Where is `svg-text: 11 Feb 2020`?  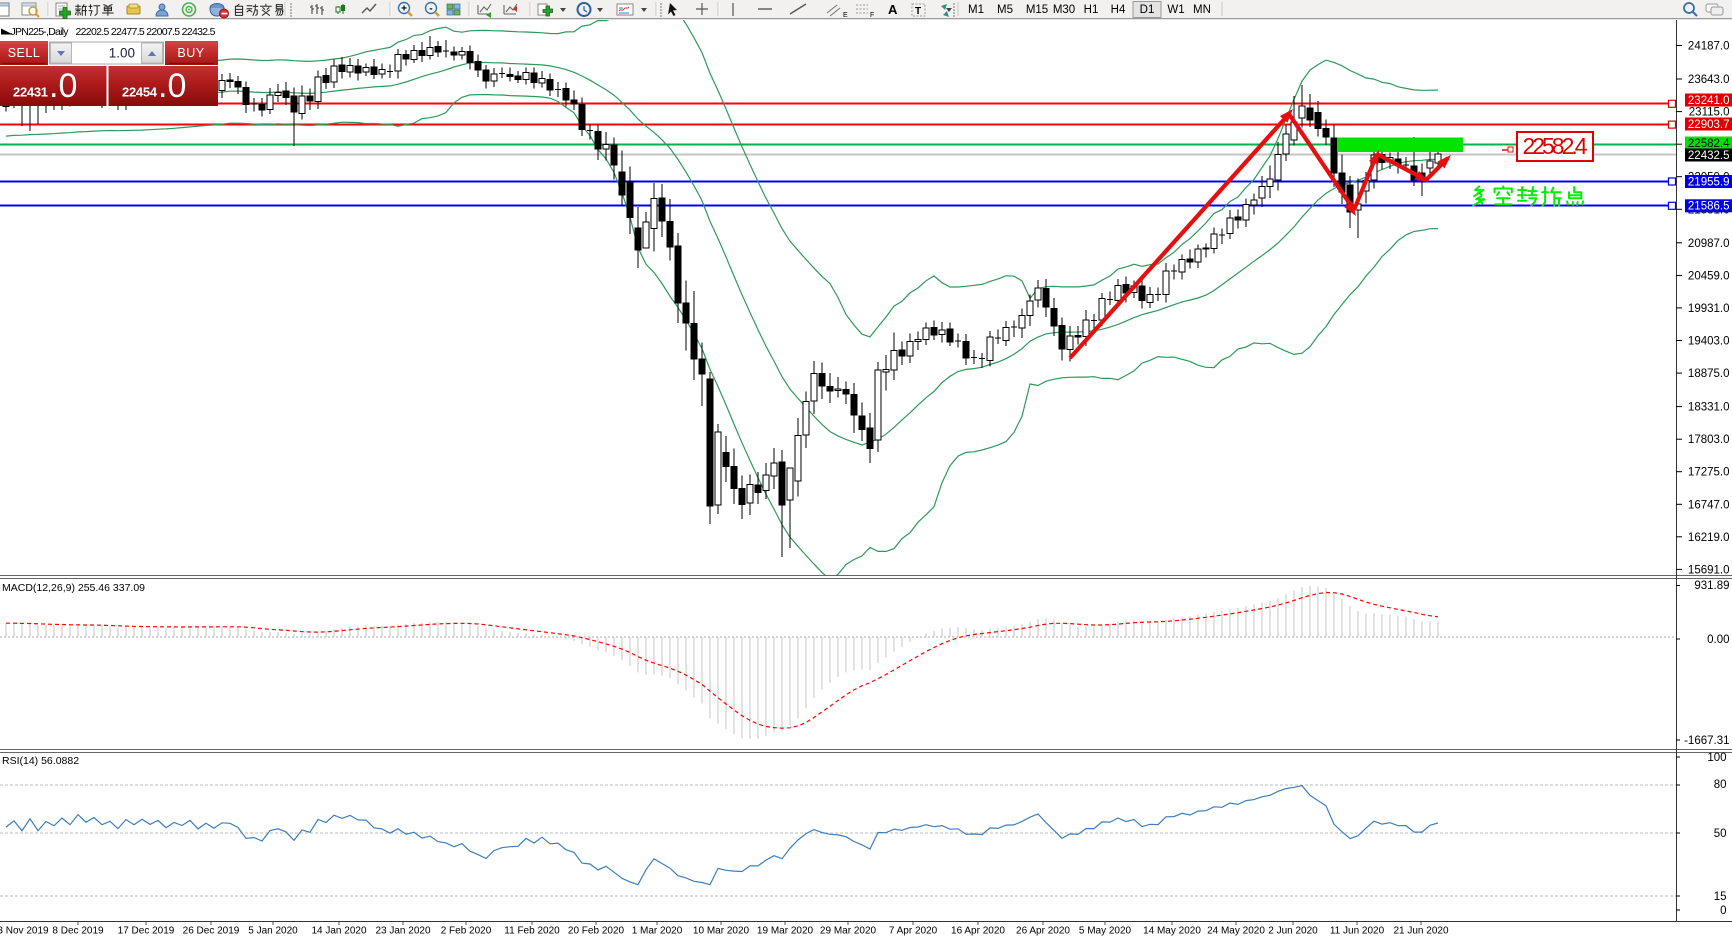 svg-text: 11 Feb 2020 is located at coordinates (532, 931).